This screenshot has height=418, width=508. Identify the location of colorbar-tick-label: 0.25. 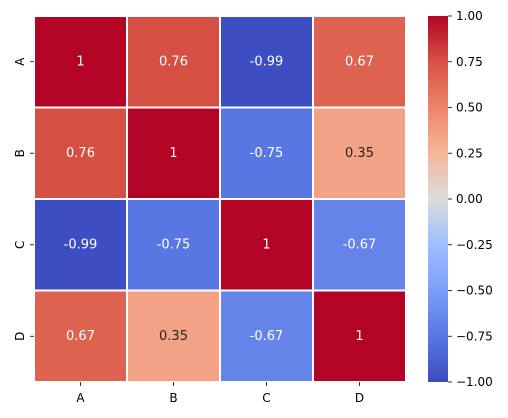
(469, 153).